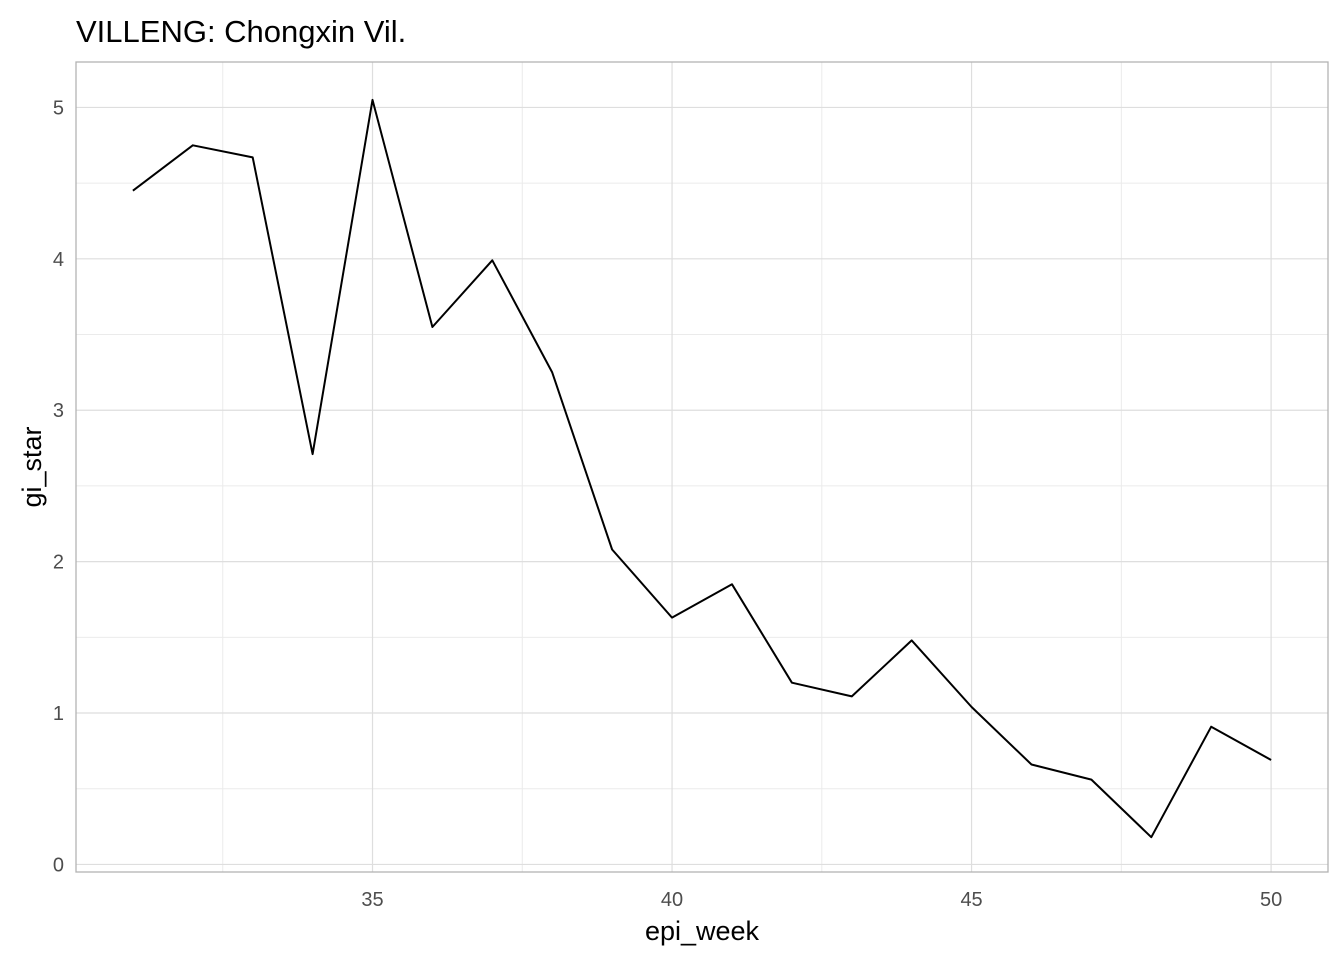 This screenshot has width=1344, height=960. Describe the element at coordinates (58, 486) in the screenshot. I see `y-tick-labels: 0 1 2 3 4 5` at that location.